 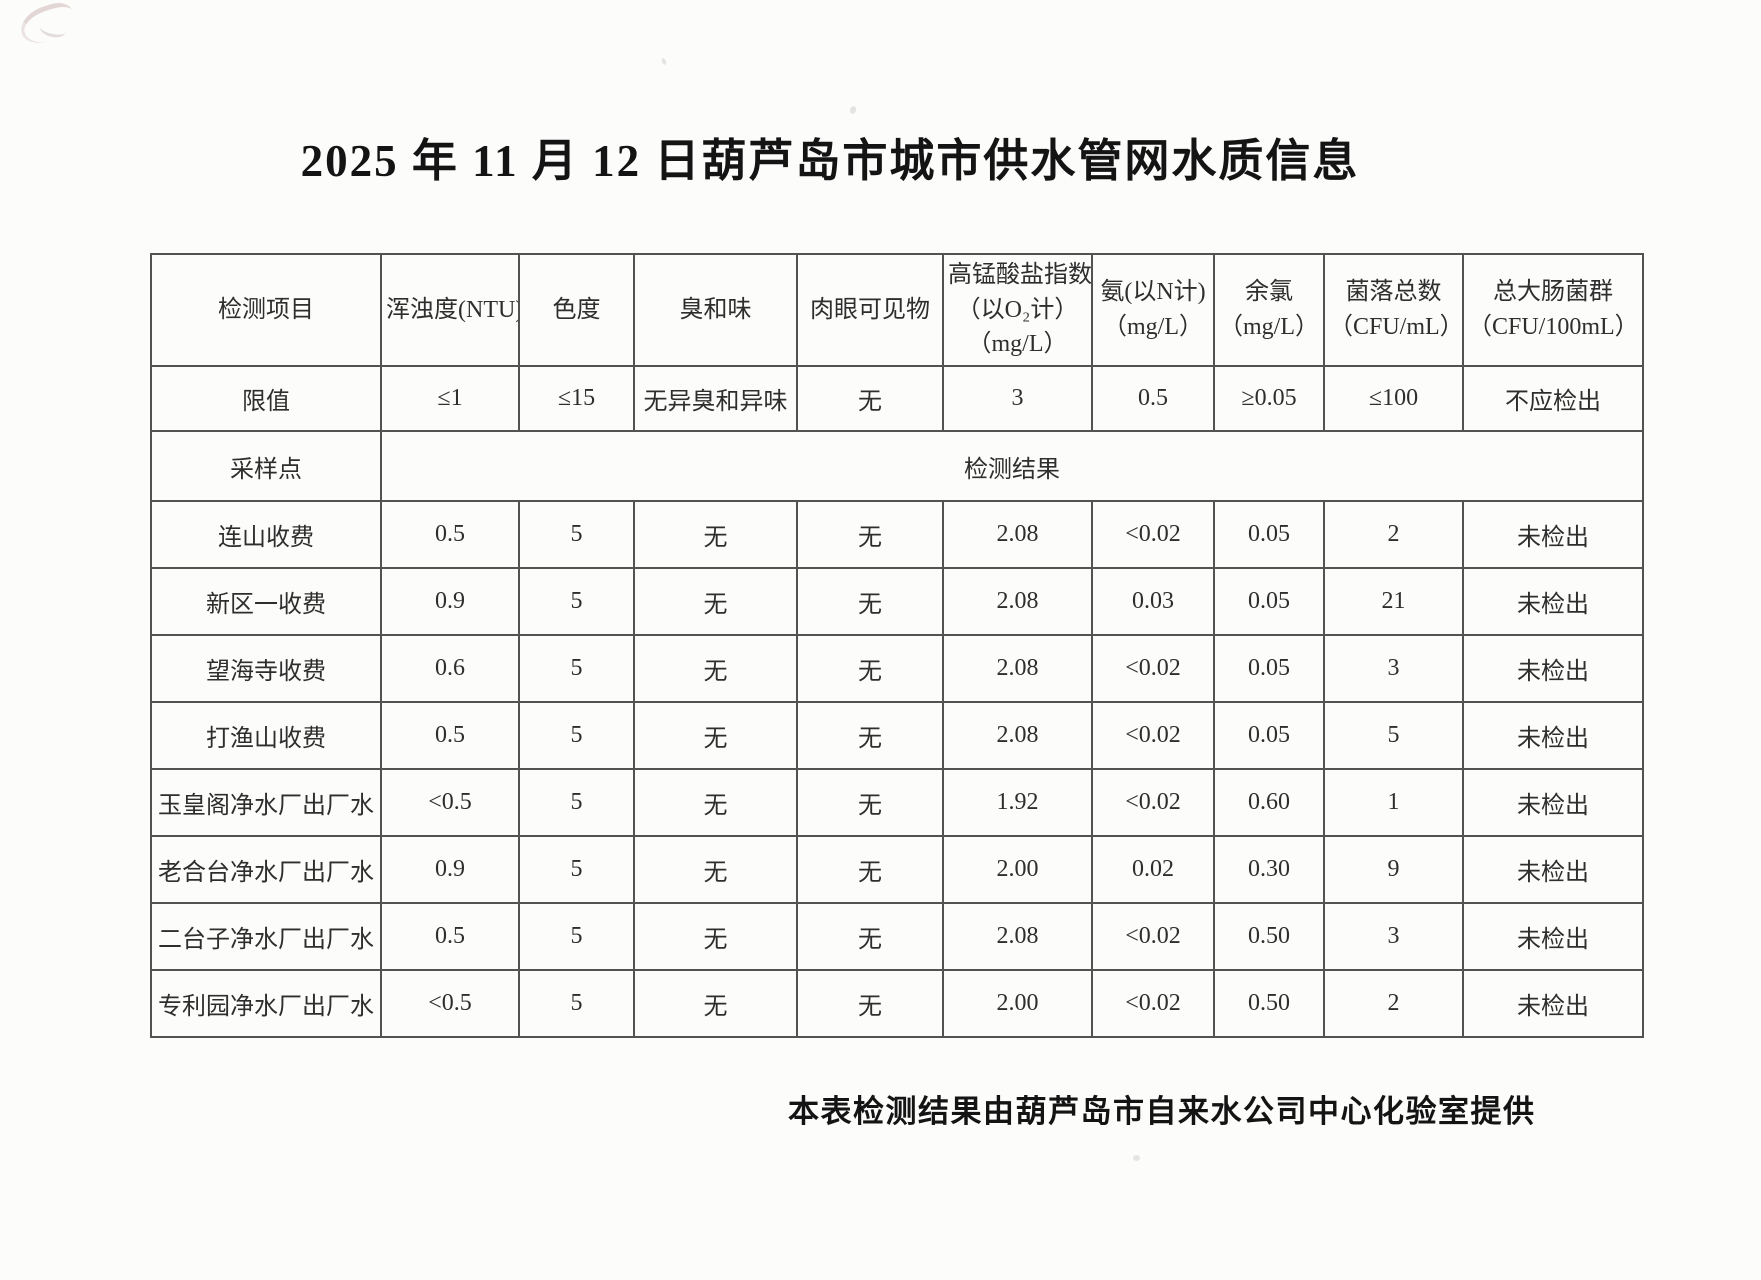 I want to click on limit-cell: 无, so click(x=870, y=398).